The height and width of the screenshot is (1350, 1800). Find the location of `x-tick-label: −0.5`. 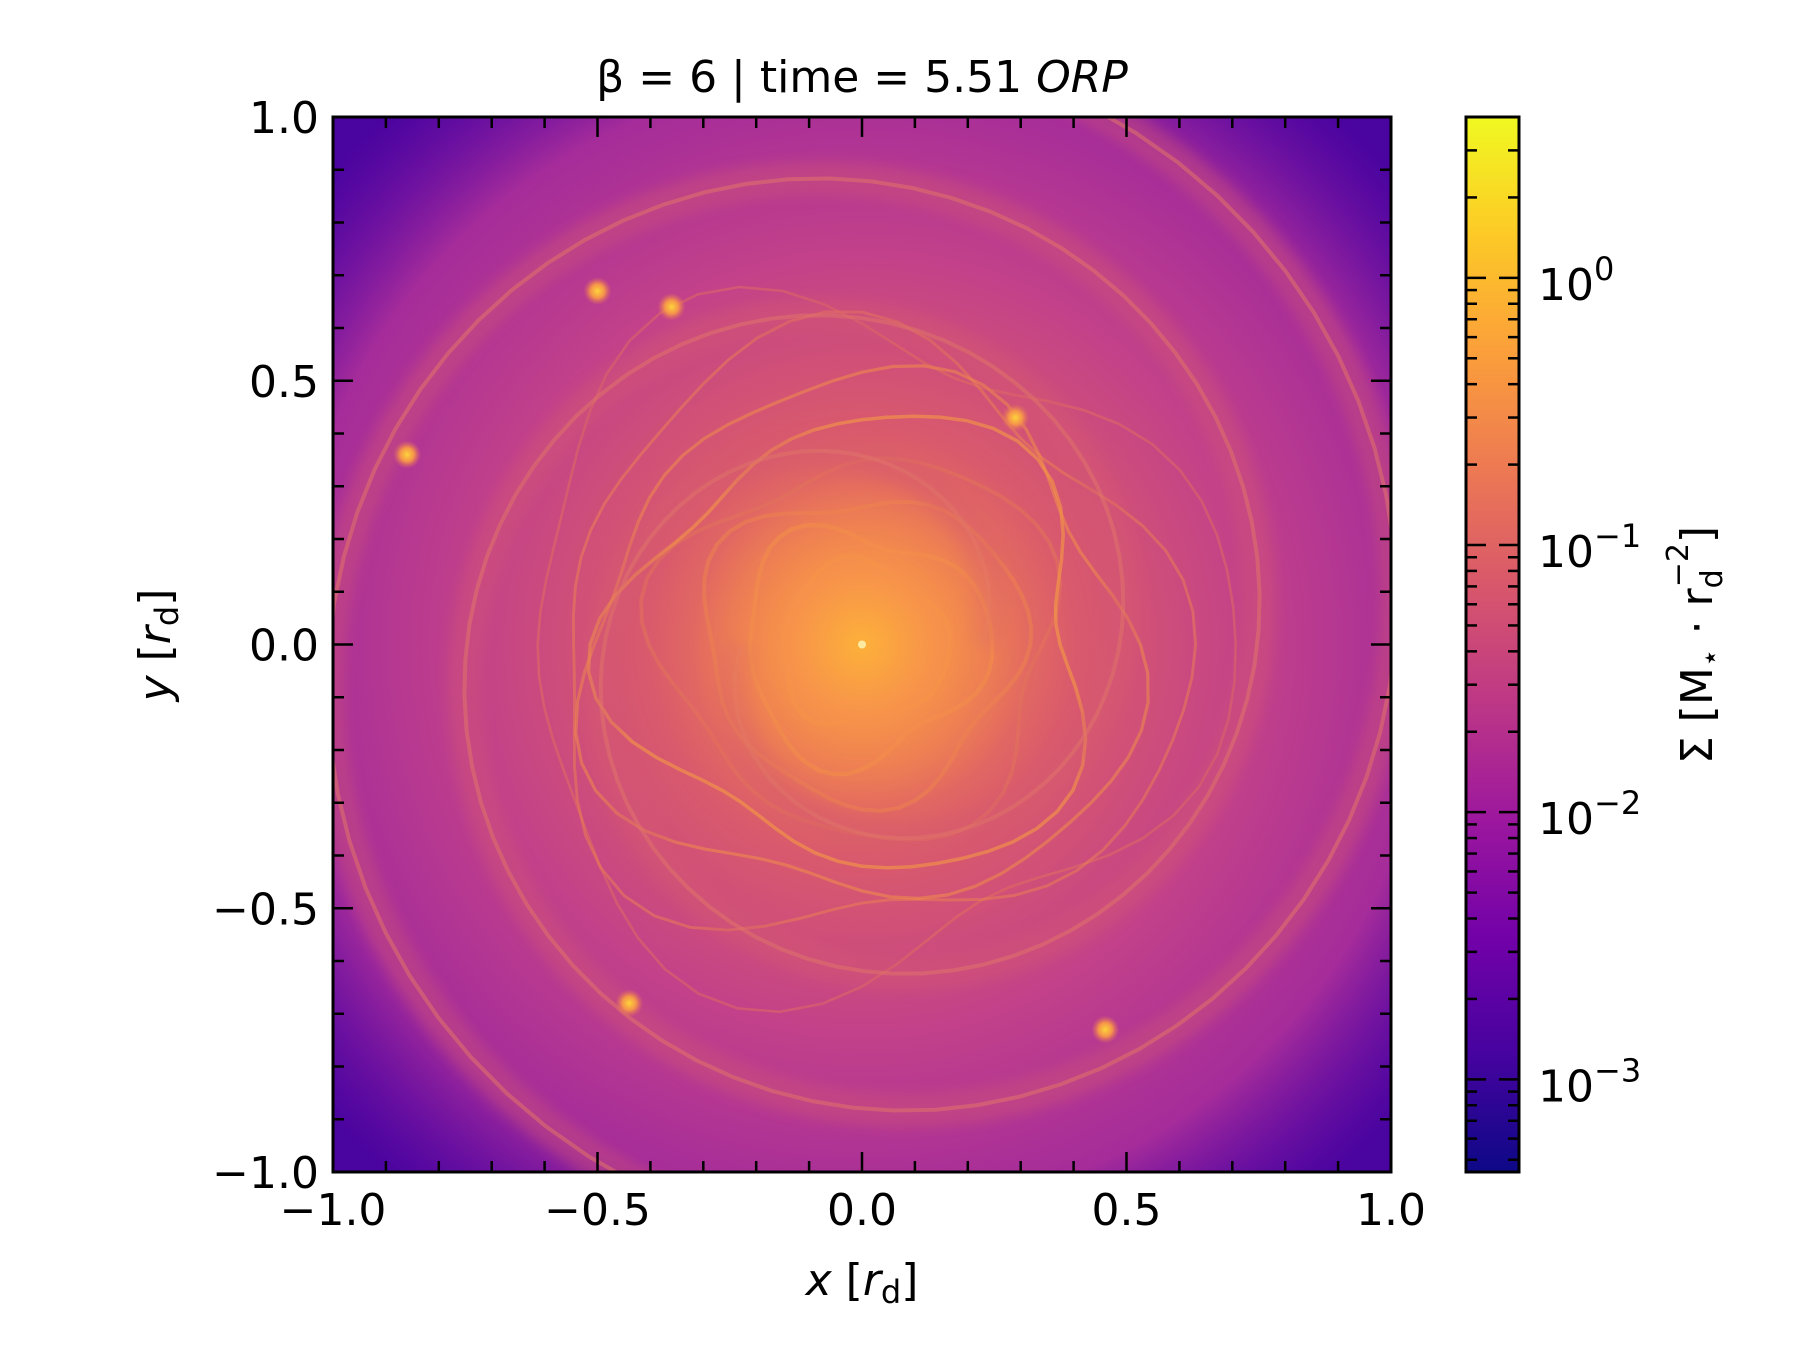

x-tick-label: −0.5 is located at coordinates (597, 1210).